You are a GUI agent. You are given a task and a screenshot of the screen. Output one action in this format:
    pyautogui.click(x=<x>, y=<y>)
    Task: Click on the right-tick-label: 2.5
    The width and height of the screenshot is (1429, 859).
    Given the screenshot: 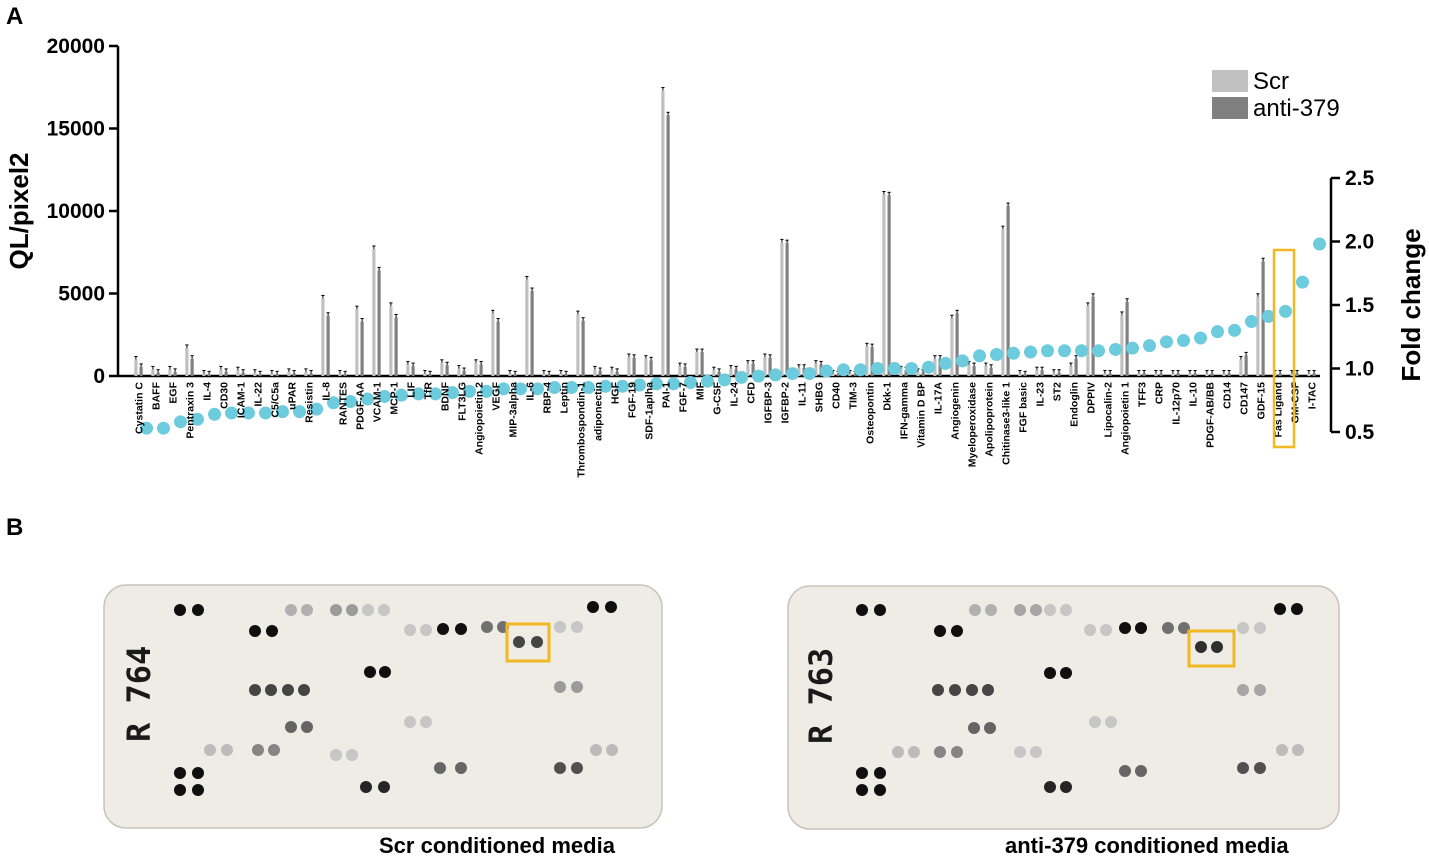 What is the action you would take?
    pyautogui.click(x=1360, y=178)
    